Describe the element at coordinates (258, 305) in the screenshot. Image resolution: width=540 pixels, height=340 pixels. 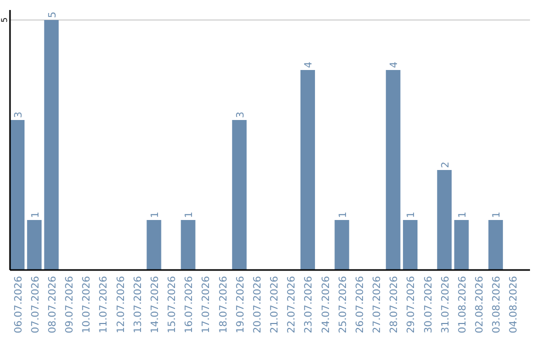
I see `x-tick-label: 20.07.2026` at that location.